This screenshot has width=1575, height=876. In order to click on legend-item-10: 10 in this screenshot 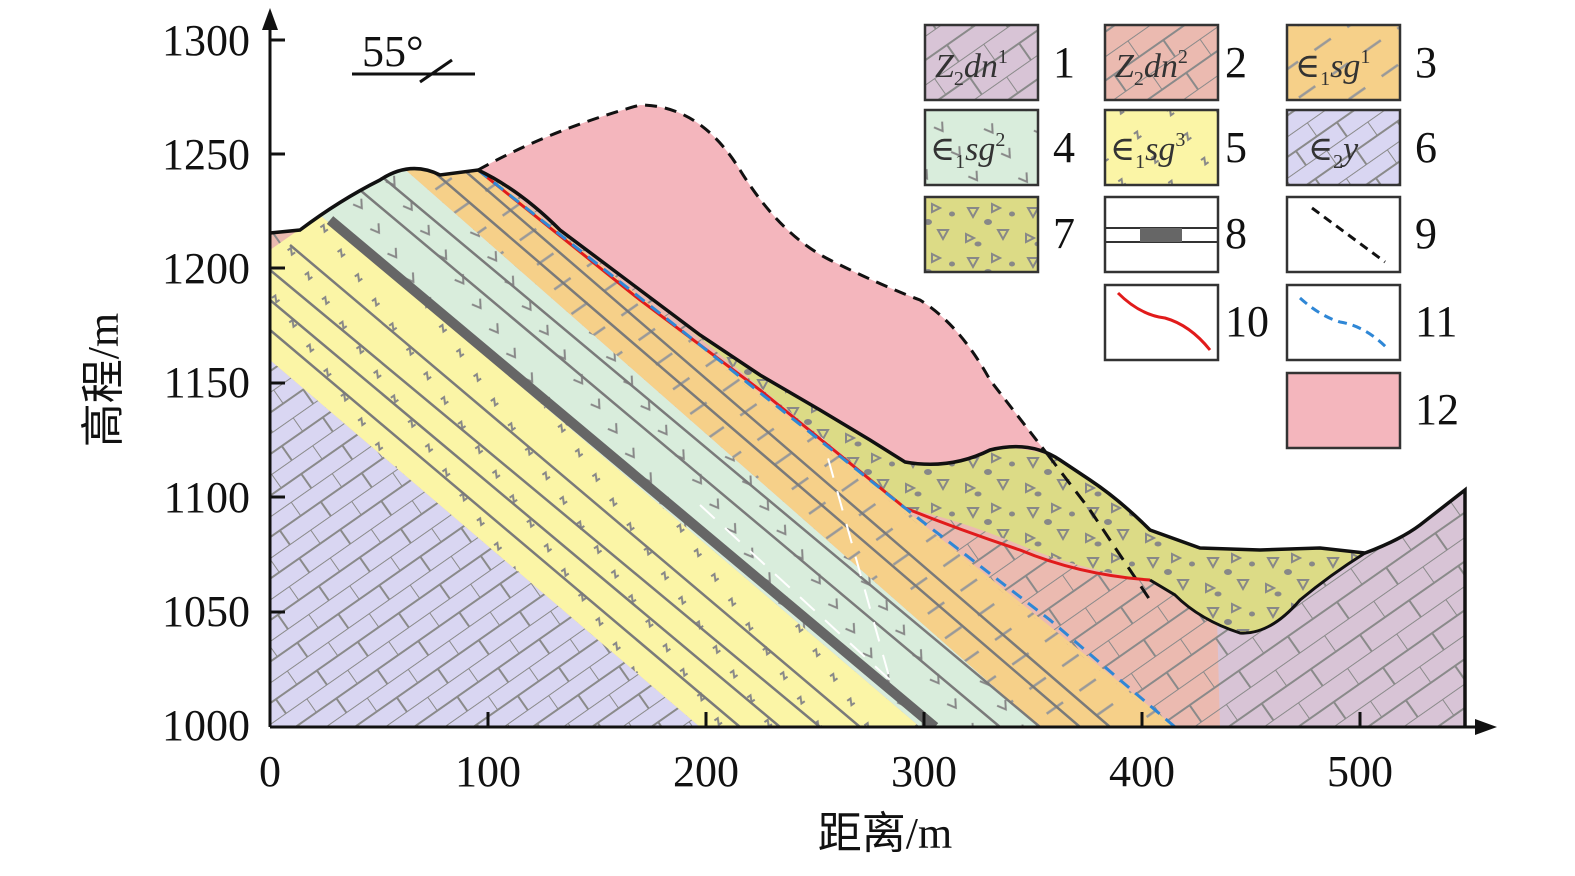, I will do `click(1186, 322)`.